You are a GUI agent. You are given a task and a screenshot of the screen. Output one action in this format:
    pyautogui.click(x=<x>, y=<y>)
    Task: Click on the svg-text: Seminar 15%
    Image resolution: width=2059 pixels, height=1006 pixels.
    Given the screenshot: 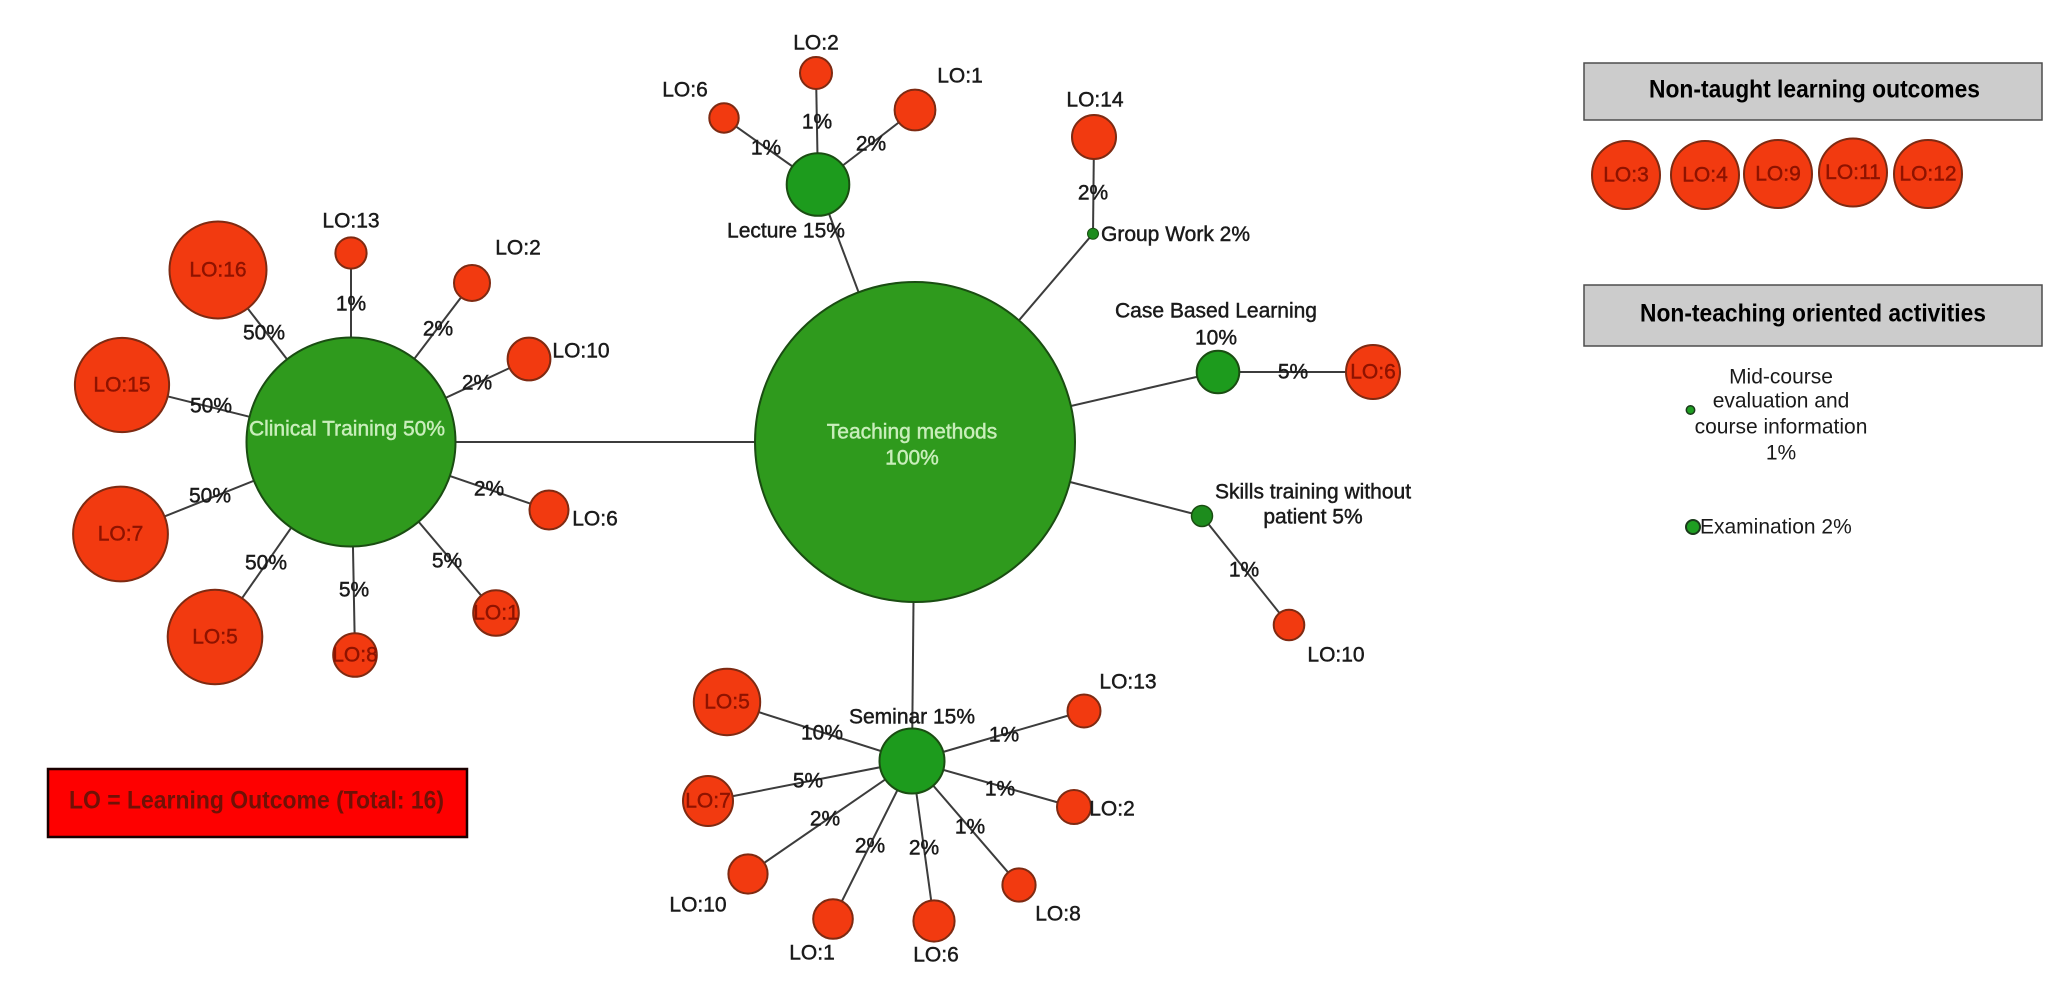 What is the action you would take?
    pyautogui.click(x=912, y=717)
    